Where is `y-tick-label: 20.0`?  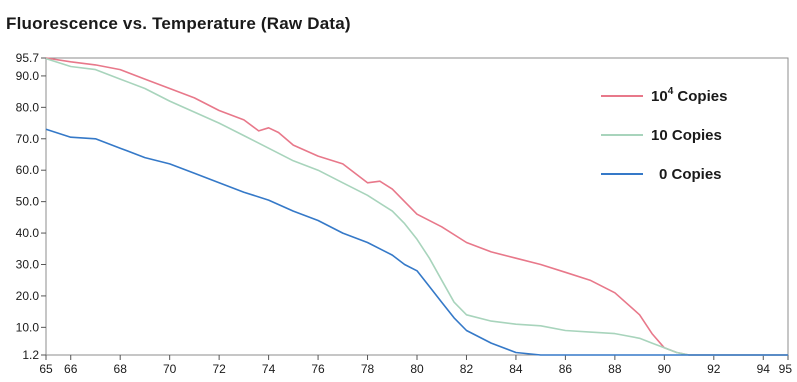
y-tick-label: 20.0 is located at coordinates (28, 296).